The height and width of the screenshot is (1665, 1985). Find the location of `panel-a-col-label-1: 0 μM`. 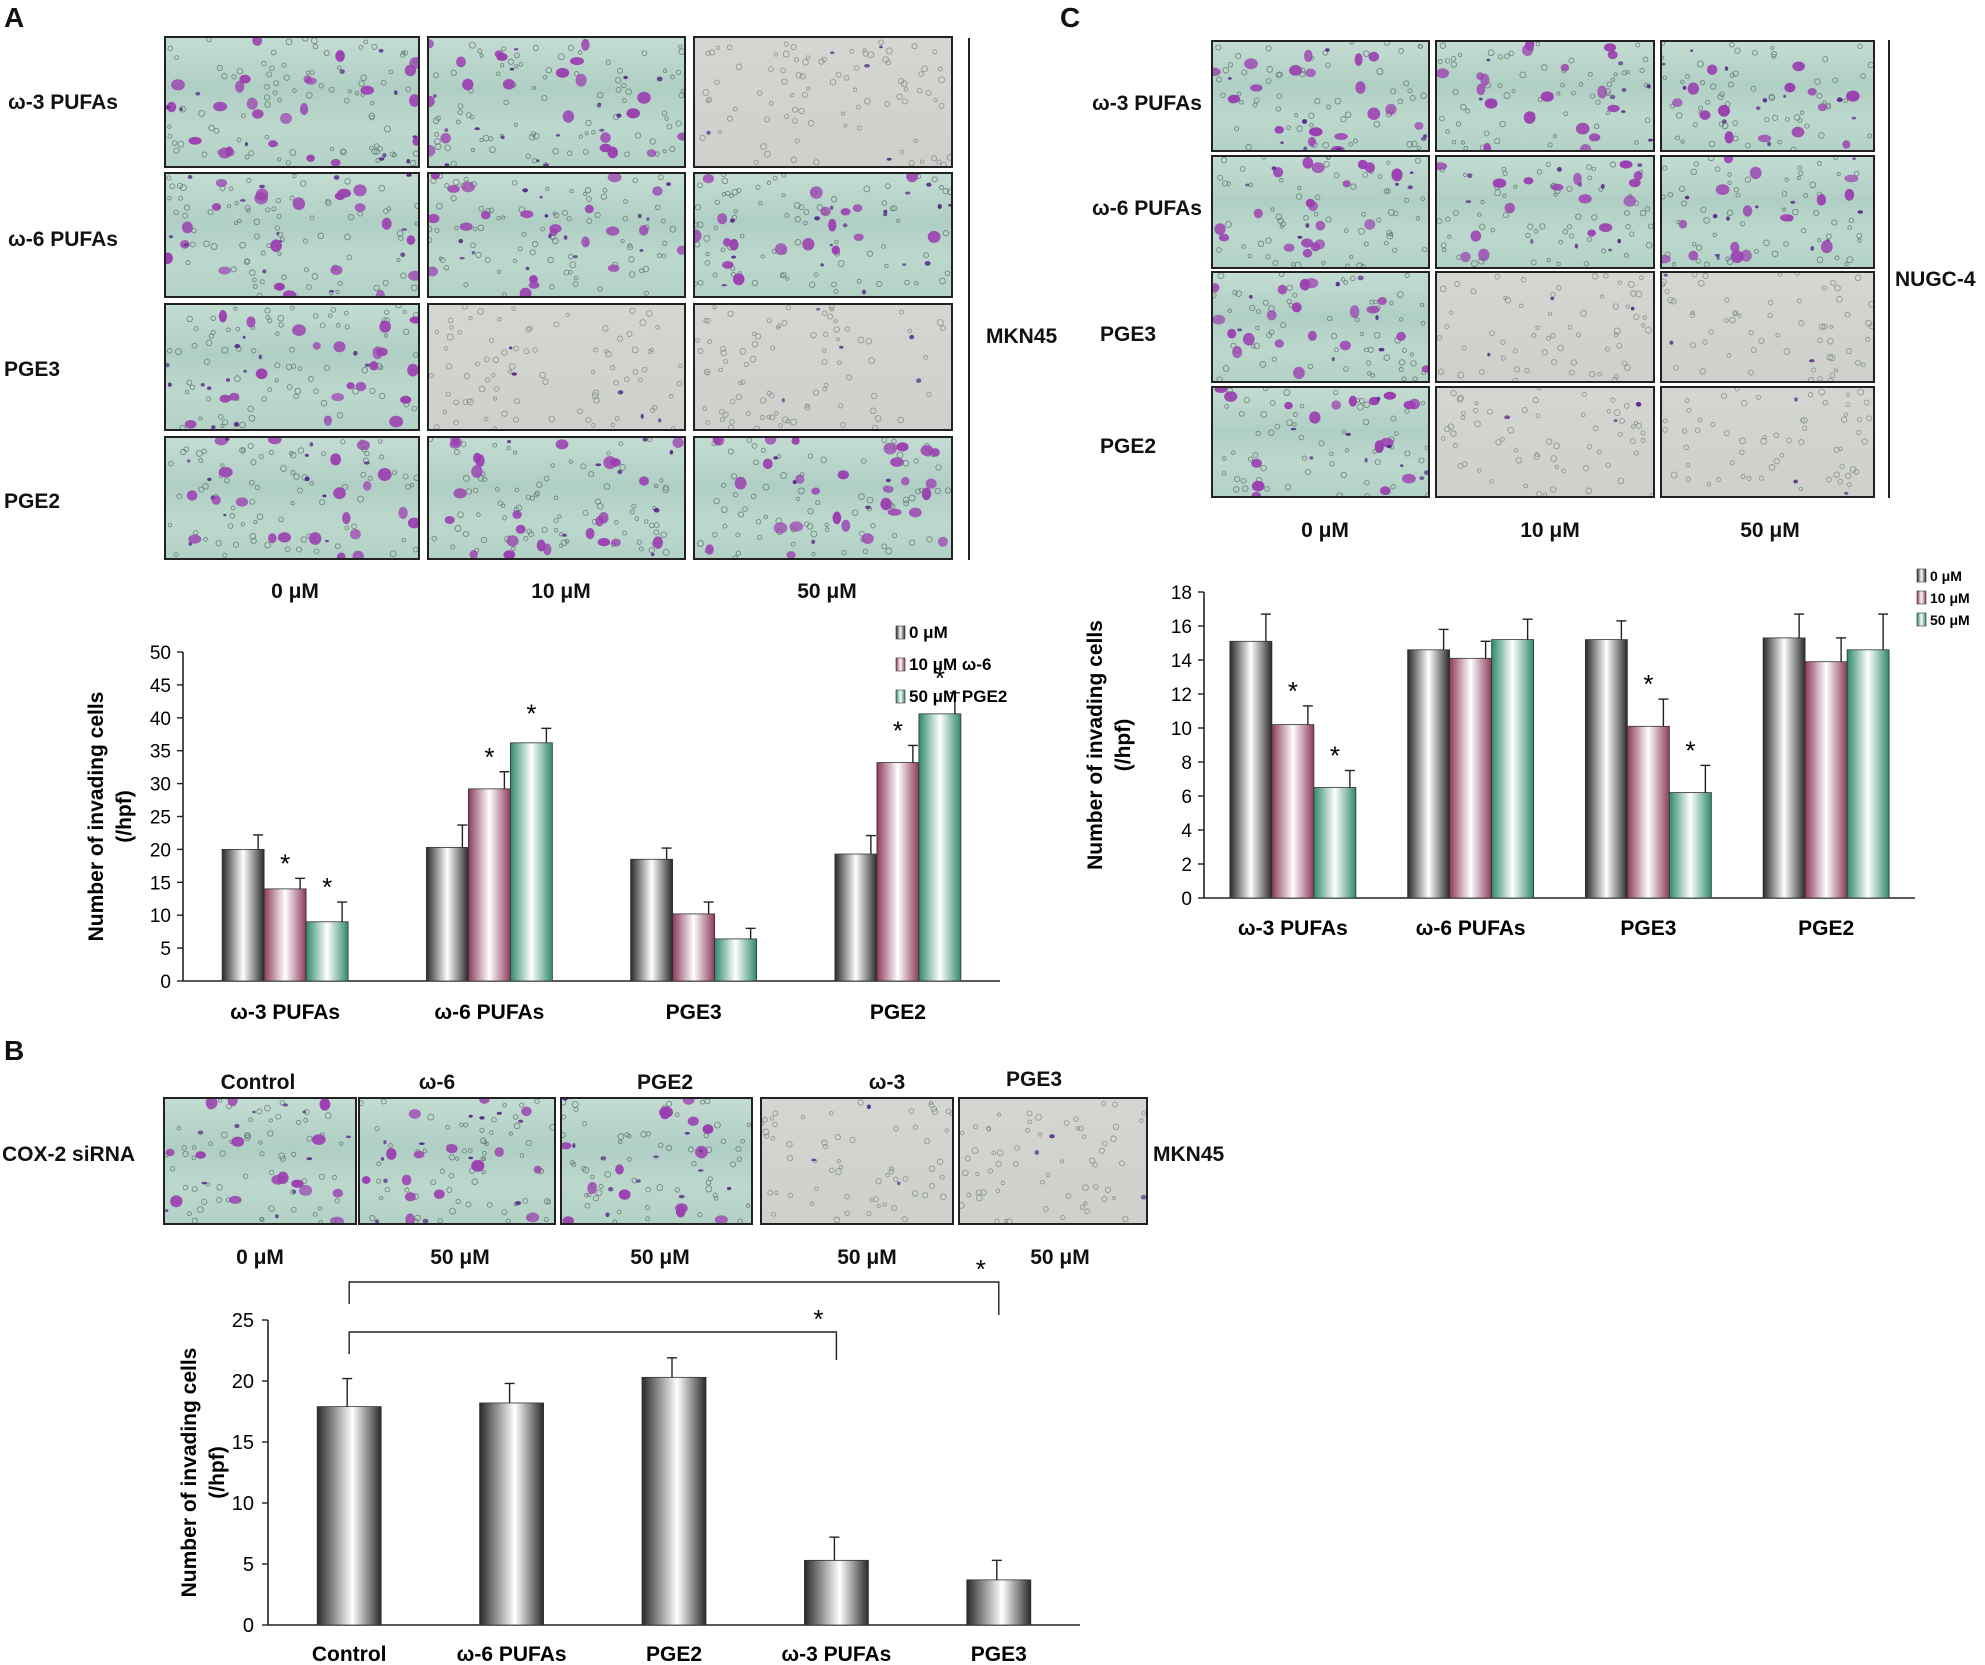

panel-a-col-label-1: 0 μM is located at coordinates (295, 591).